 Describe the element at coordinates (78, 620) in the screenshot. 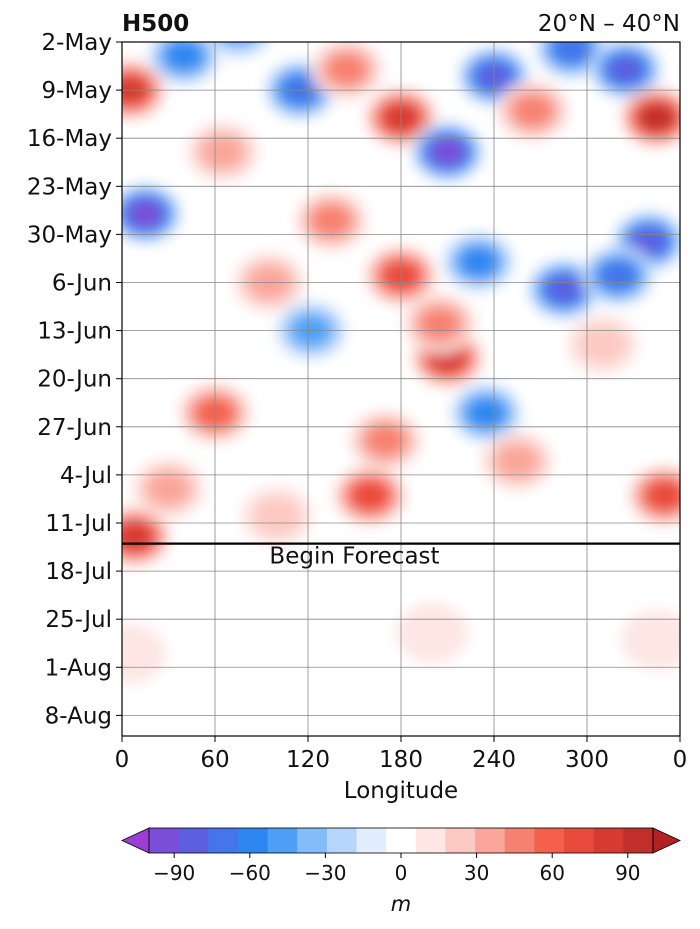

I see `y-tick-label-12: 25-Jul` at that location.